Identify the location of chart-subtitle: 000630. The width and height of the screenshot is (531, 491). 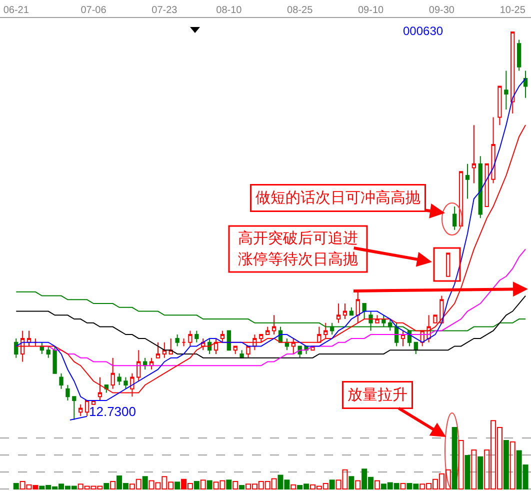
(423, 31).